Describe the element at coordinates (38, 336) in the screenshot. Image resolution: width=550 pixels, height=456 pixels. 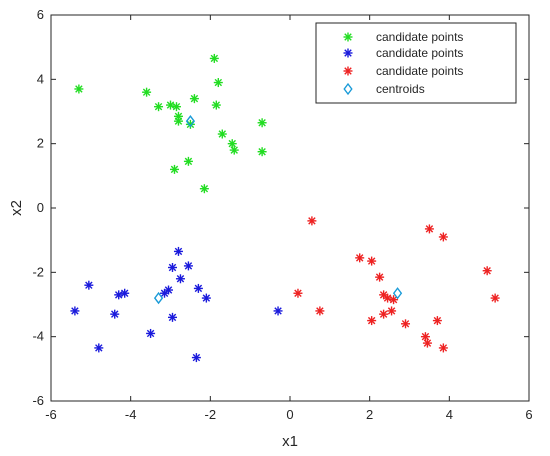
I see `y-tick-label: -4` at that location.